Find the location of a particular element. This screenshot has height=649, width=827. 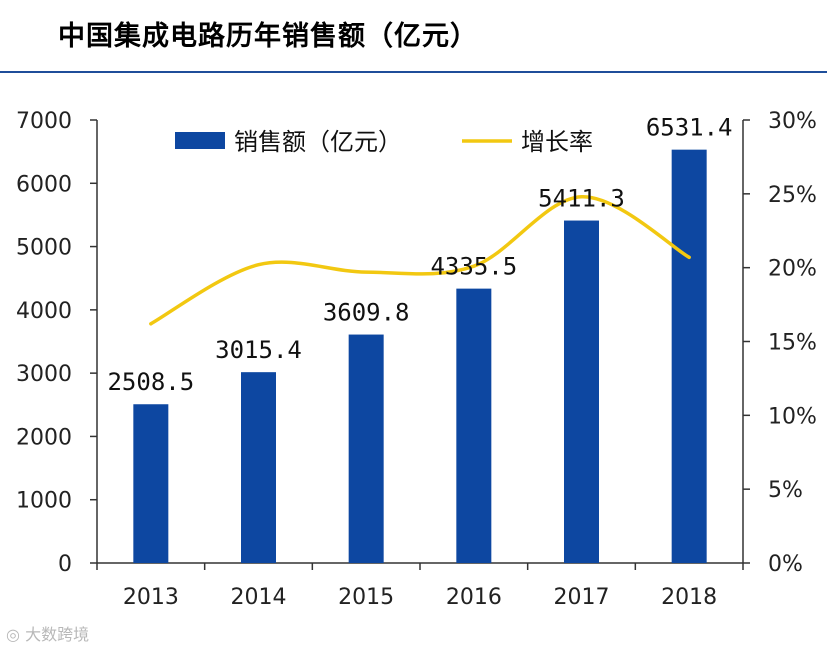

x-tick-label: 2014 is located at coordinates (259, 597).